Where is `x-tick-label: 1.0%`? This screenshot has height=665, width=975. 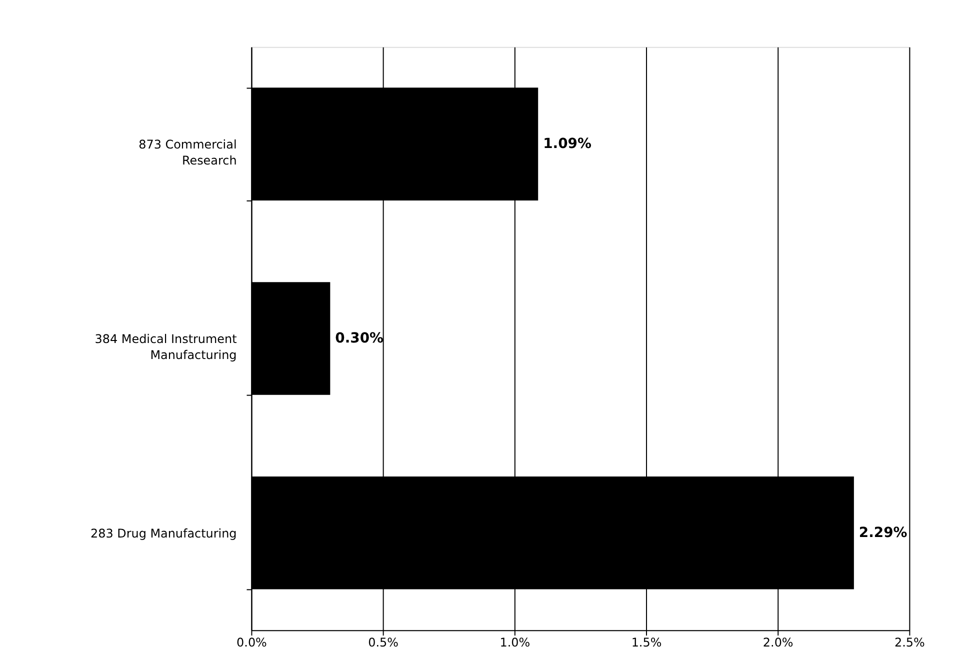 x-tick-label: 1.0% is located at coordinates (515, 643).